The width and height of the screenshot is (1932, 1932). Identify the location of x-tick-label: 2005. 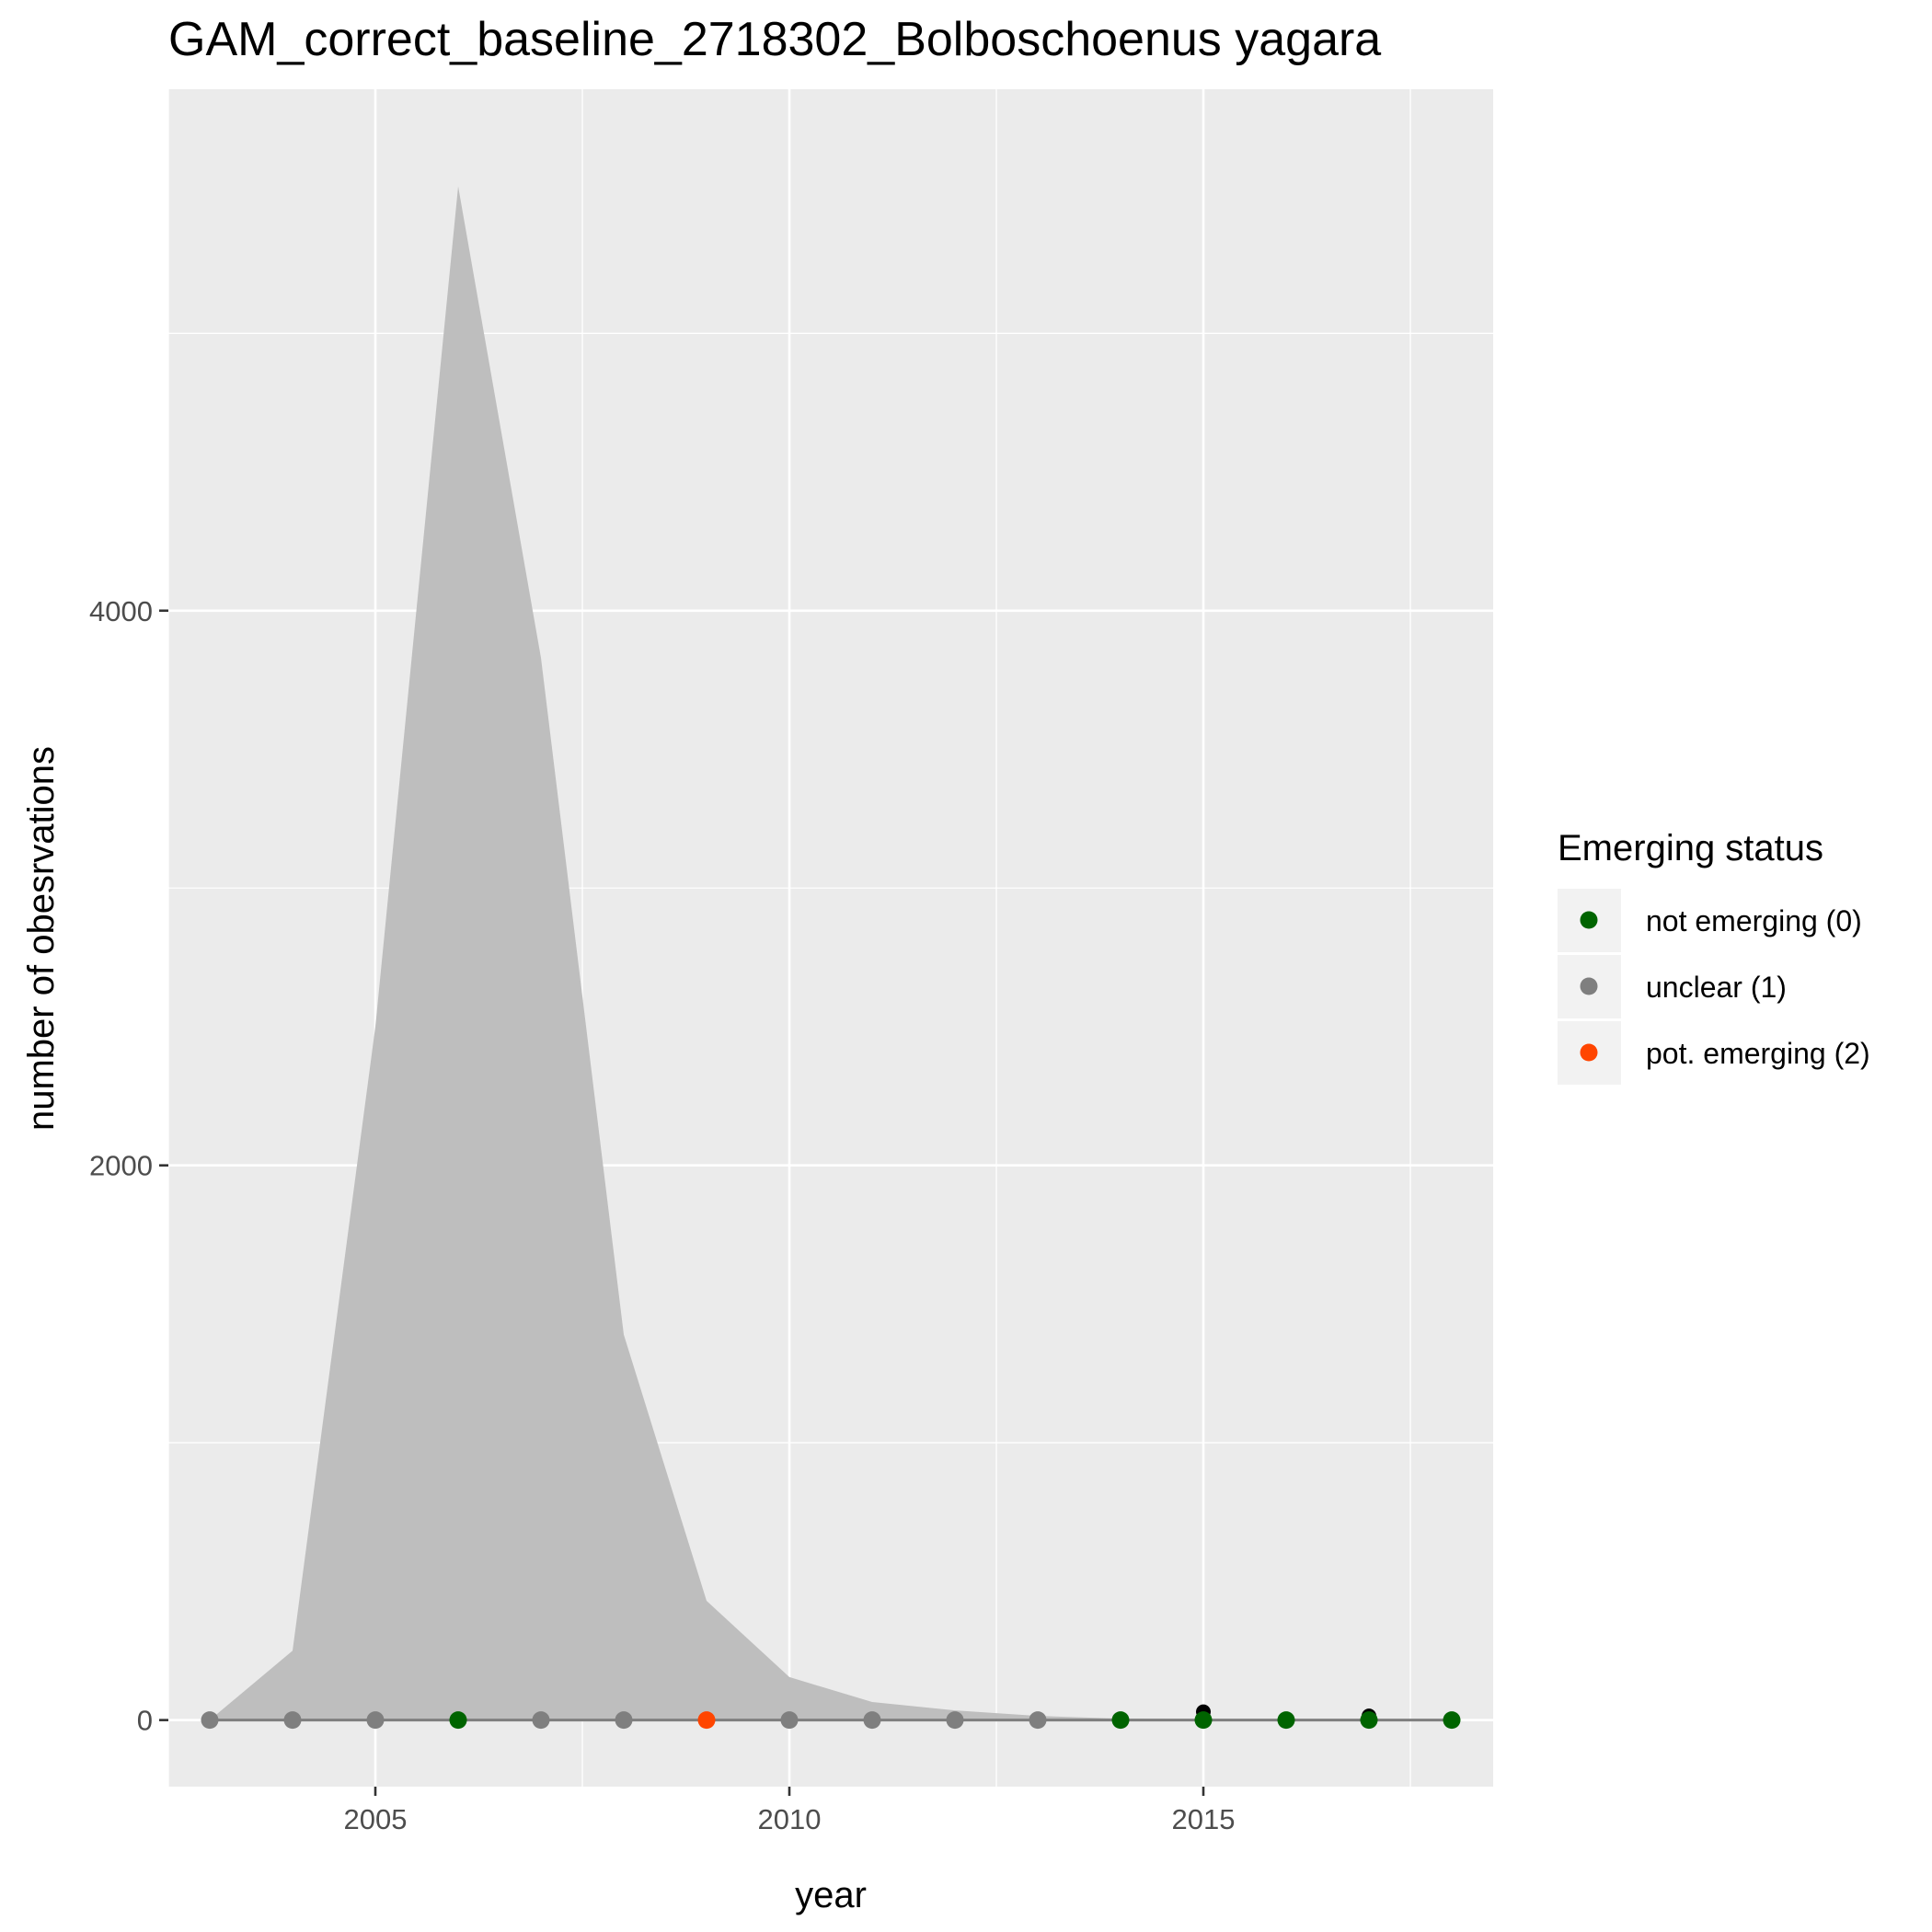
(376, 1819).